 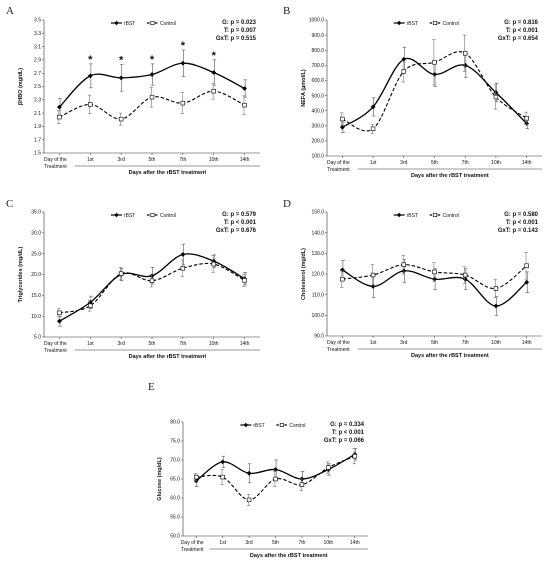 What do you see at coordinates (317, 36) in the screenshot?
I see `y-tick-label: 900.0` at bounding box center [317, 36].